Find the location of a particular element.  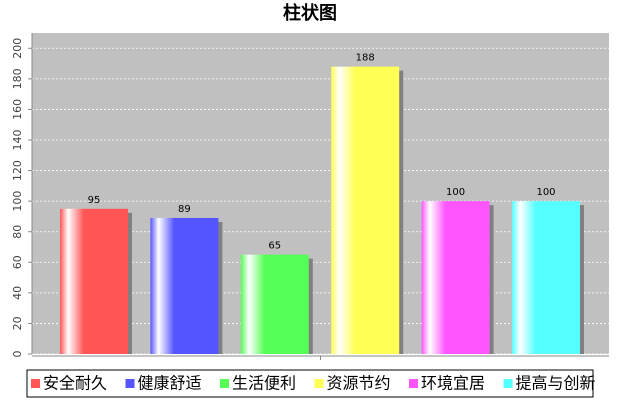

y-tick-label: 20 is located at coordinates (17, 323).